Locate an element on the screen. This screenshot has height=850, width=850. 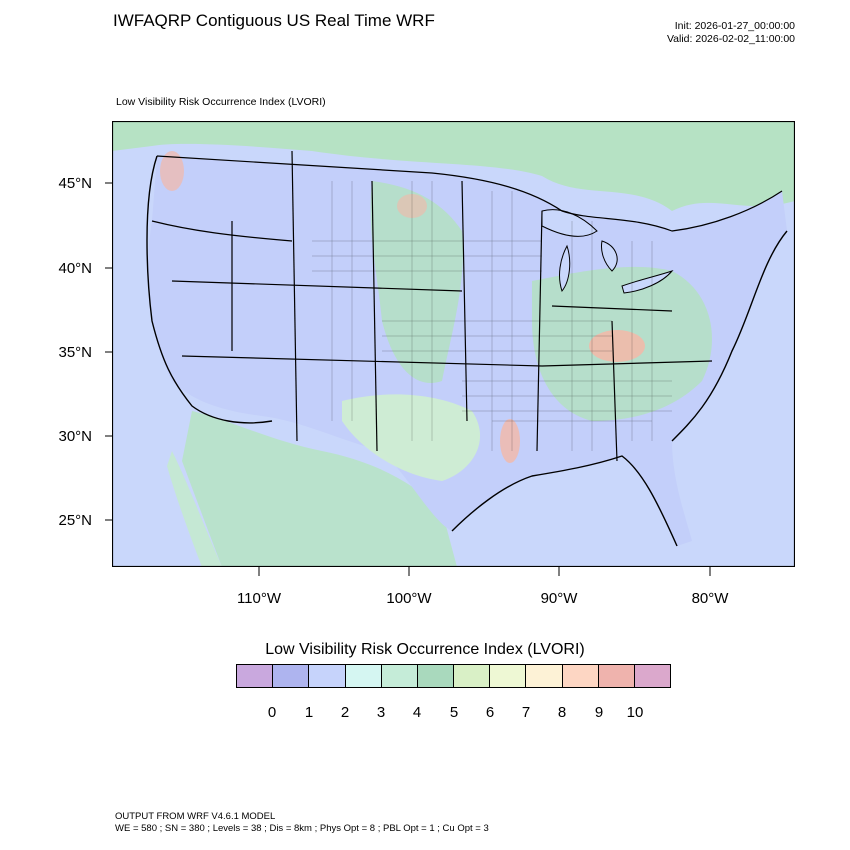
lon-tick-marks is located at coordinates (484, 571).